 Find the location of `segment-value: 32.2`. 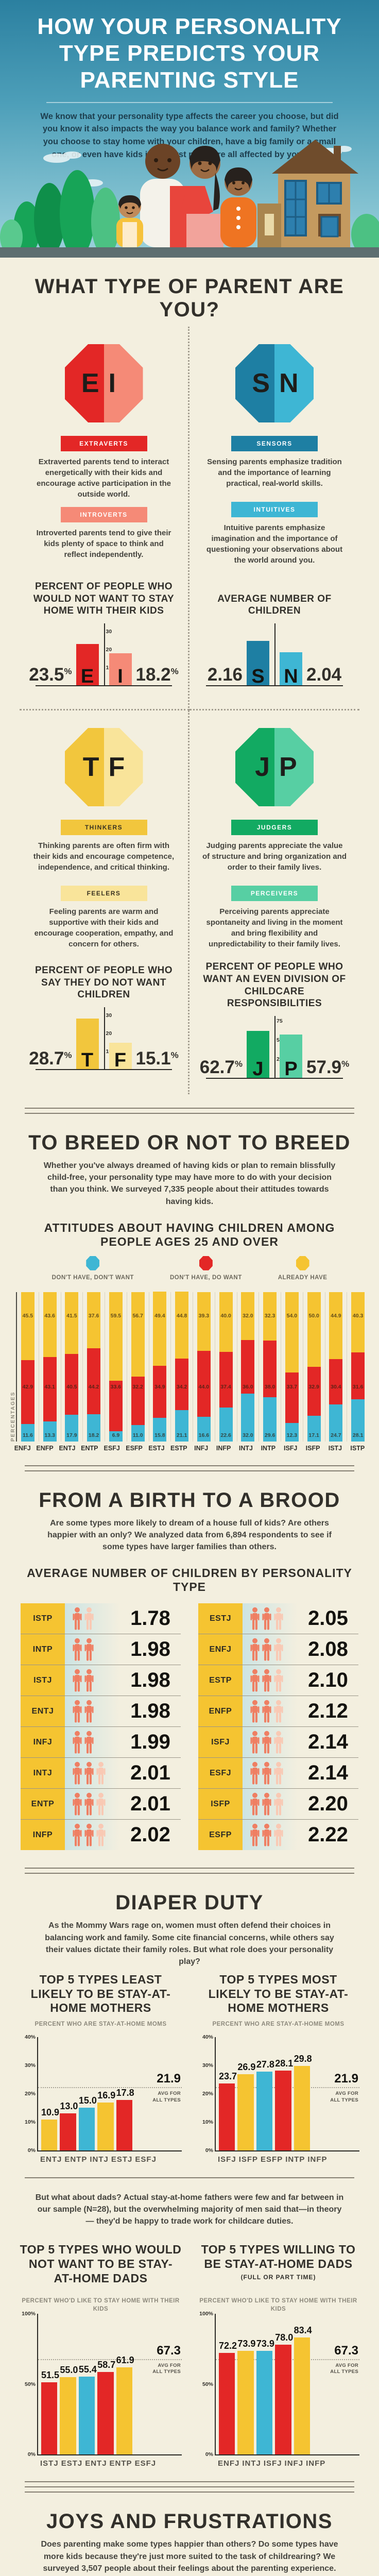

segment-value: 32.2 is located at coordinates (137, 1386).